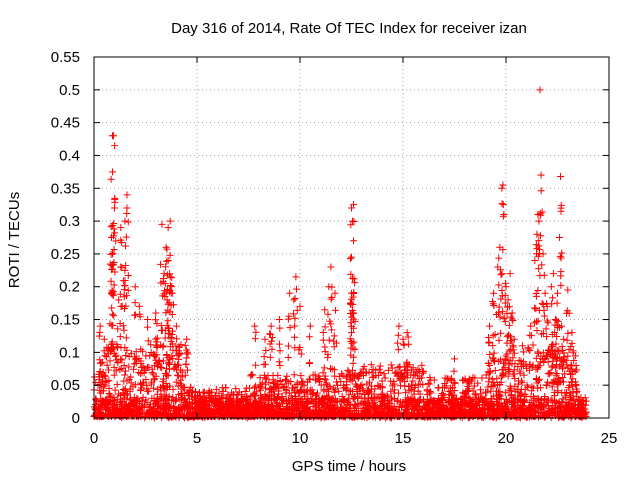 The height and width of the screenshot is (480, 640). What do you see at coordinates (65, 254) in the screenshot?
I see `y-tick-label: 0.25` at bounding box center [65, 254].